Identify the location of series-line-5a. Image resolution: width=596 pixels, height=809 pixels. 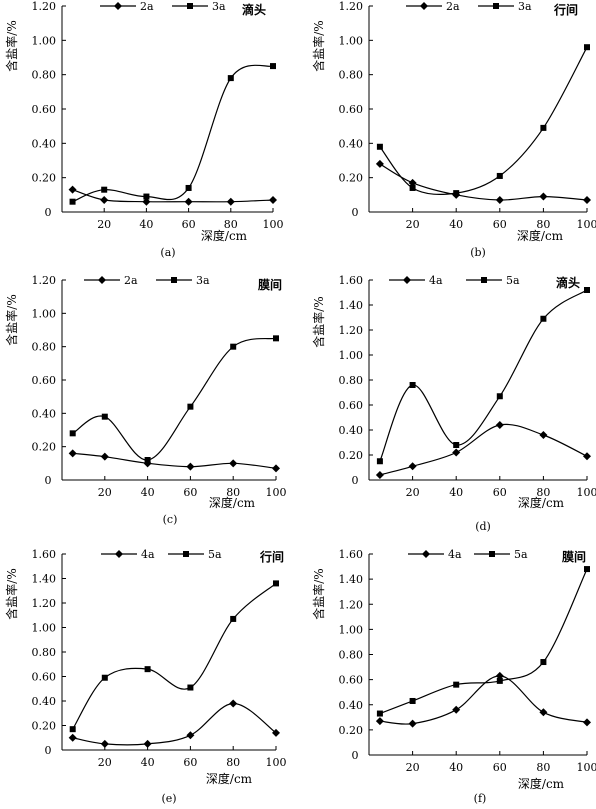
(483, 641).